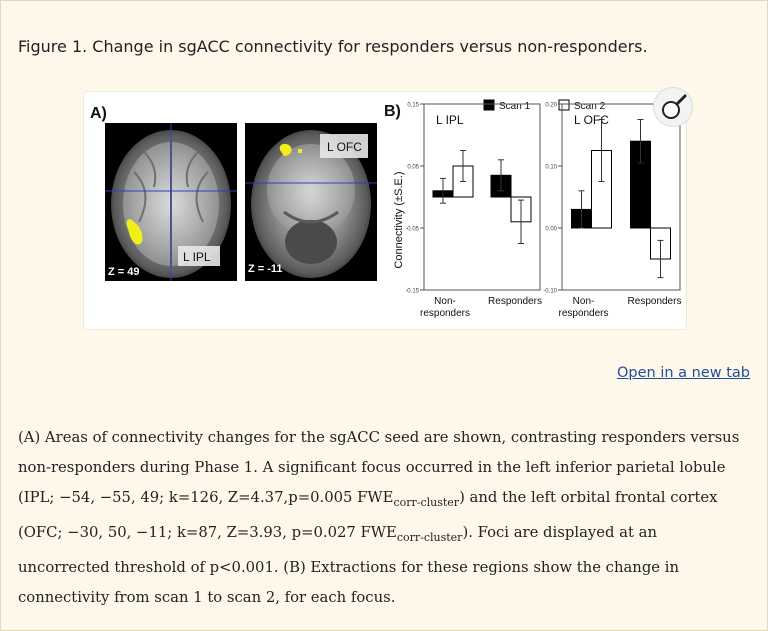 The height and width of the screenshot is (631, 768). I want to click on slice-label-ofc: Z = -11, so click(265, 269).